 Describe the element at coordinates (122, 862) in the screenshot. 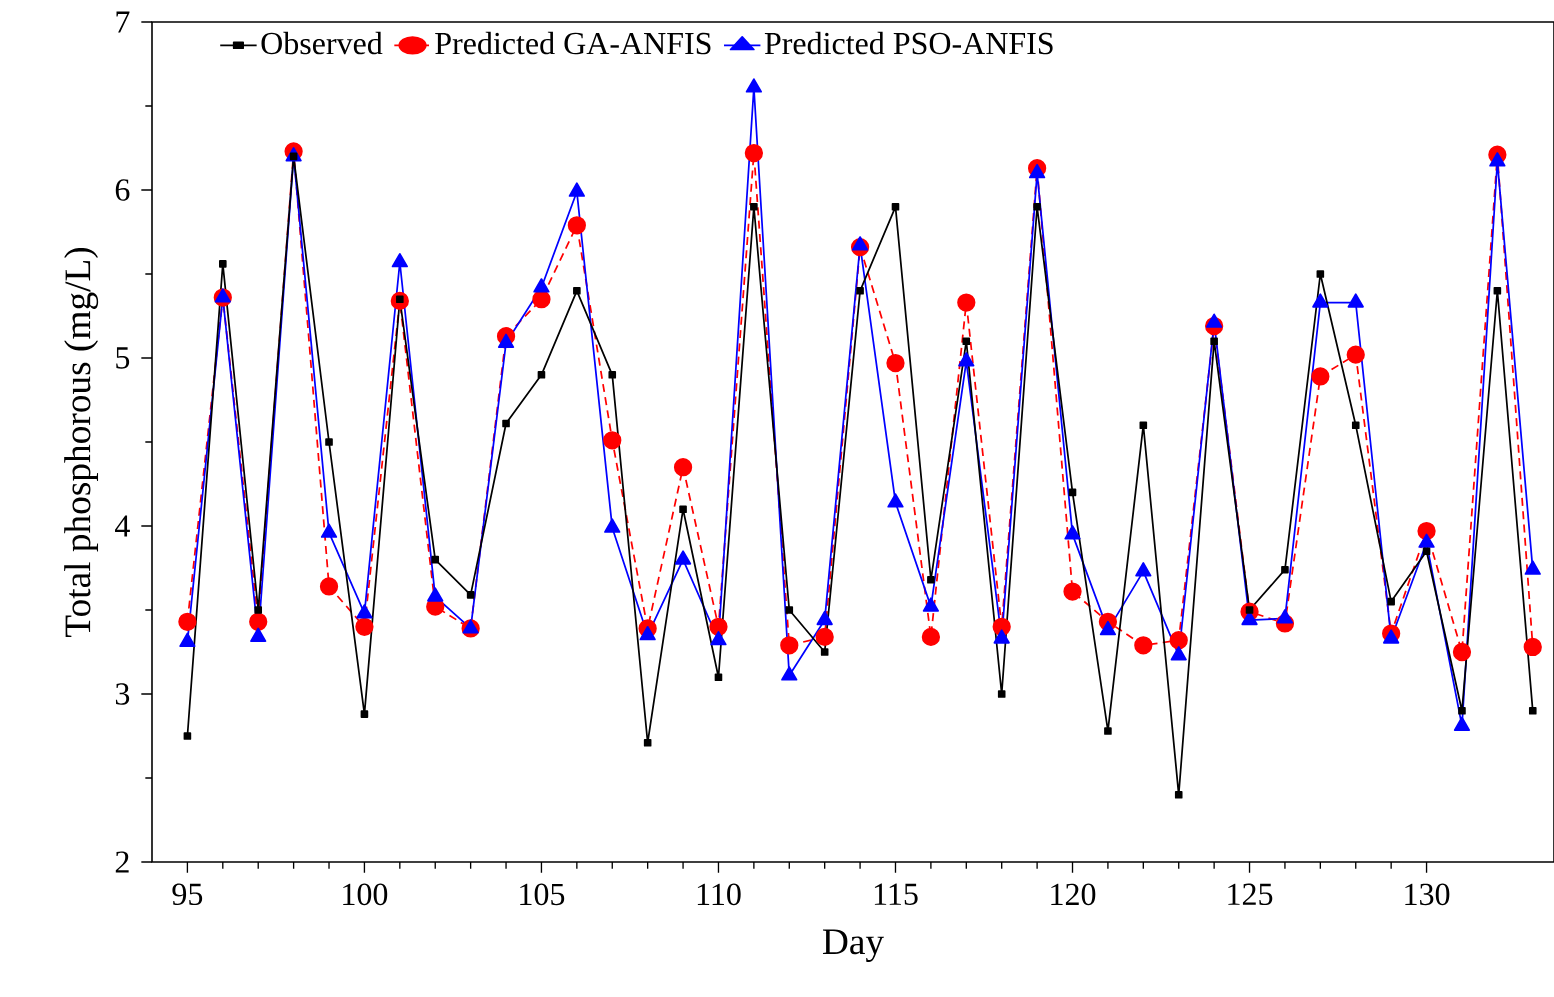

I see `y-tick-label: 2` at that location.